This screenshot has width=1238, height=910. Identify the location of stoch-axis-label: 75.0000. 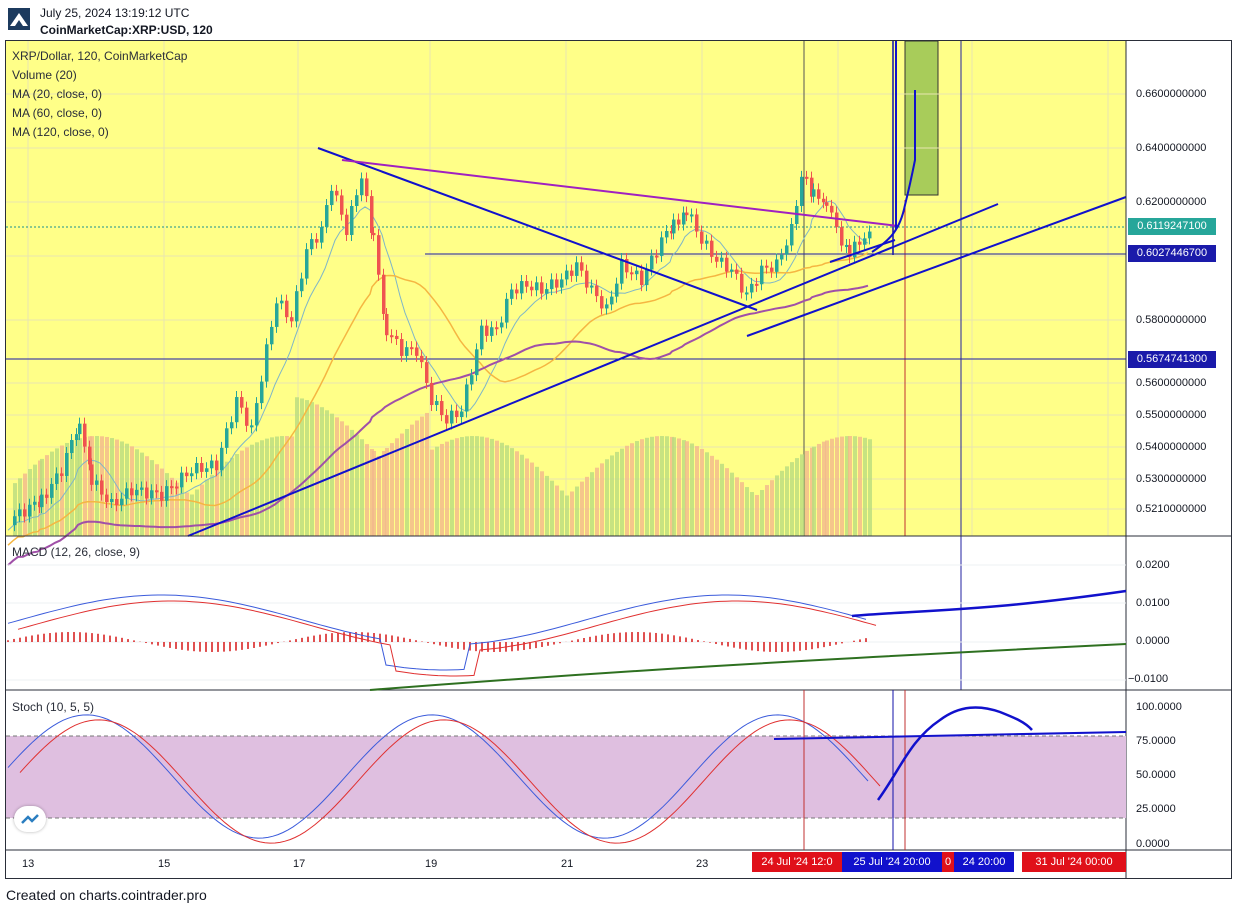
(1156, 741).